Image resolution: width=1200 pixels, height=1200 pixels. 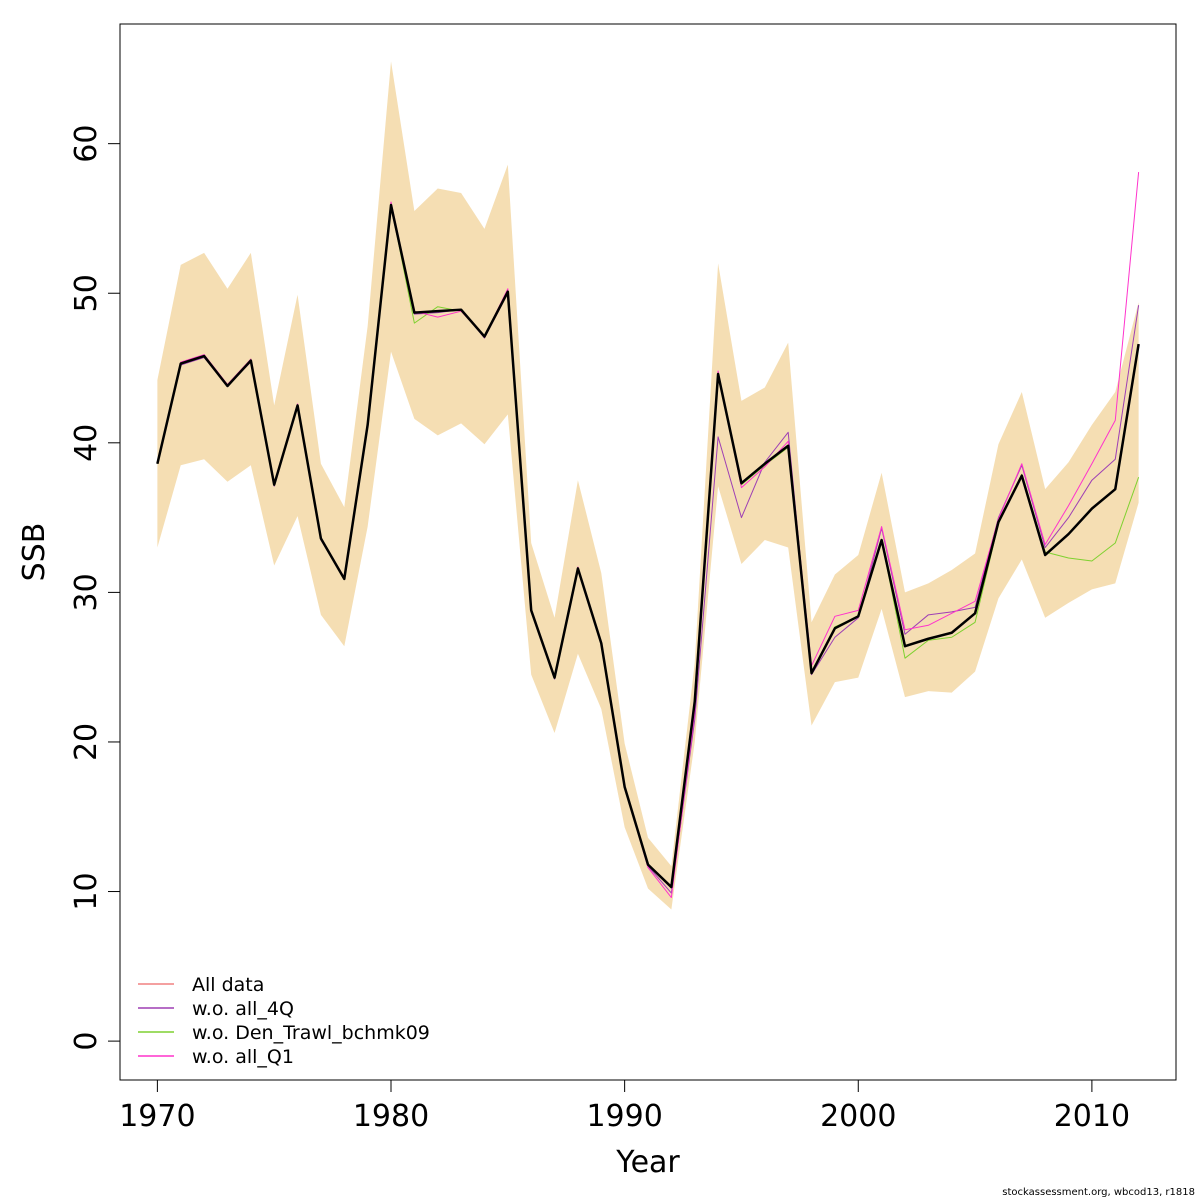 I want to click on y-tick-label: 0, so click(x=86, y=1041).